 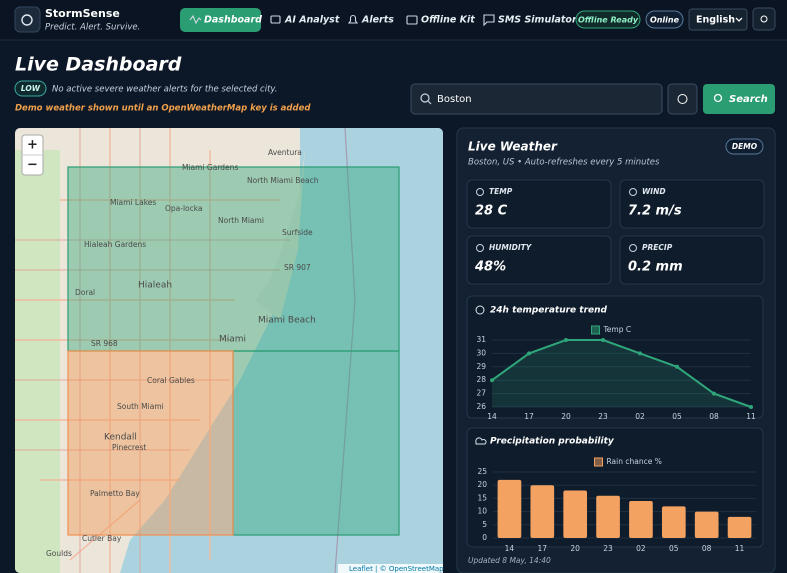 I want to click on search-value: Boston, so click(x=454, y=99).